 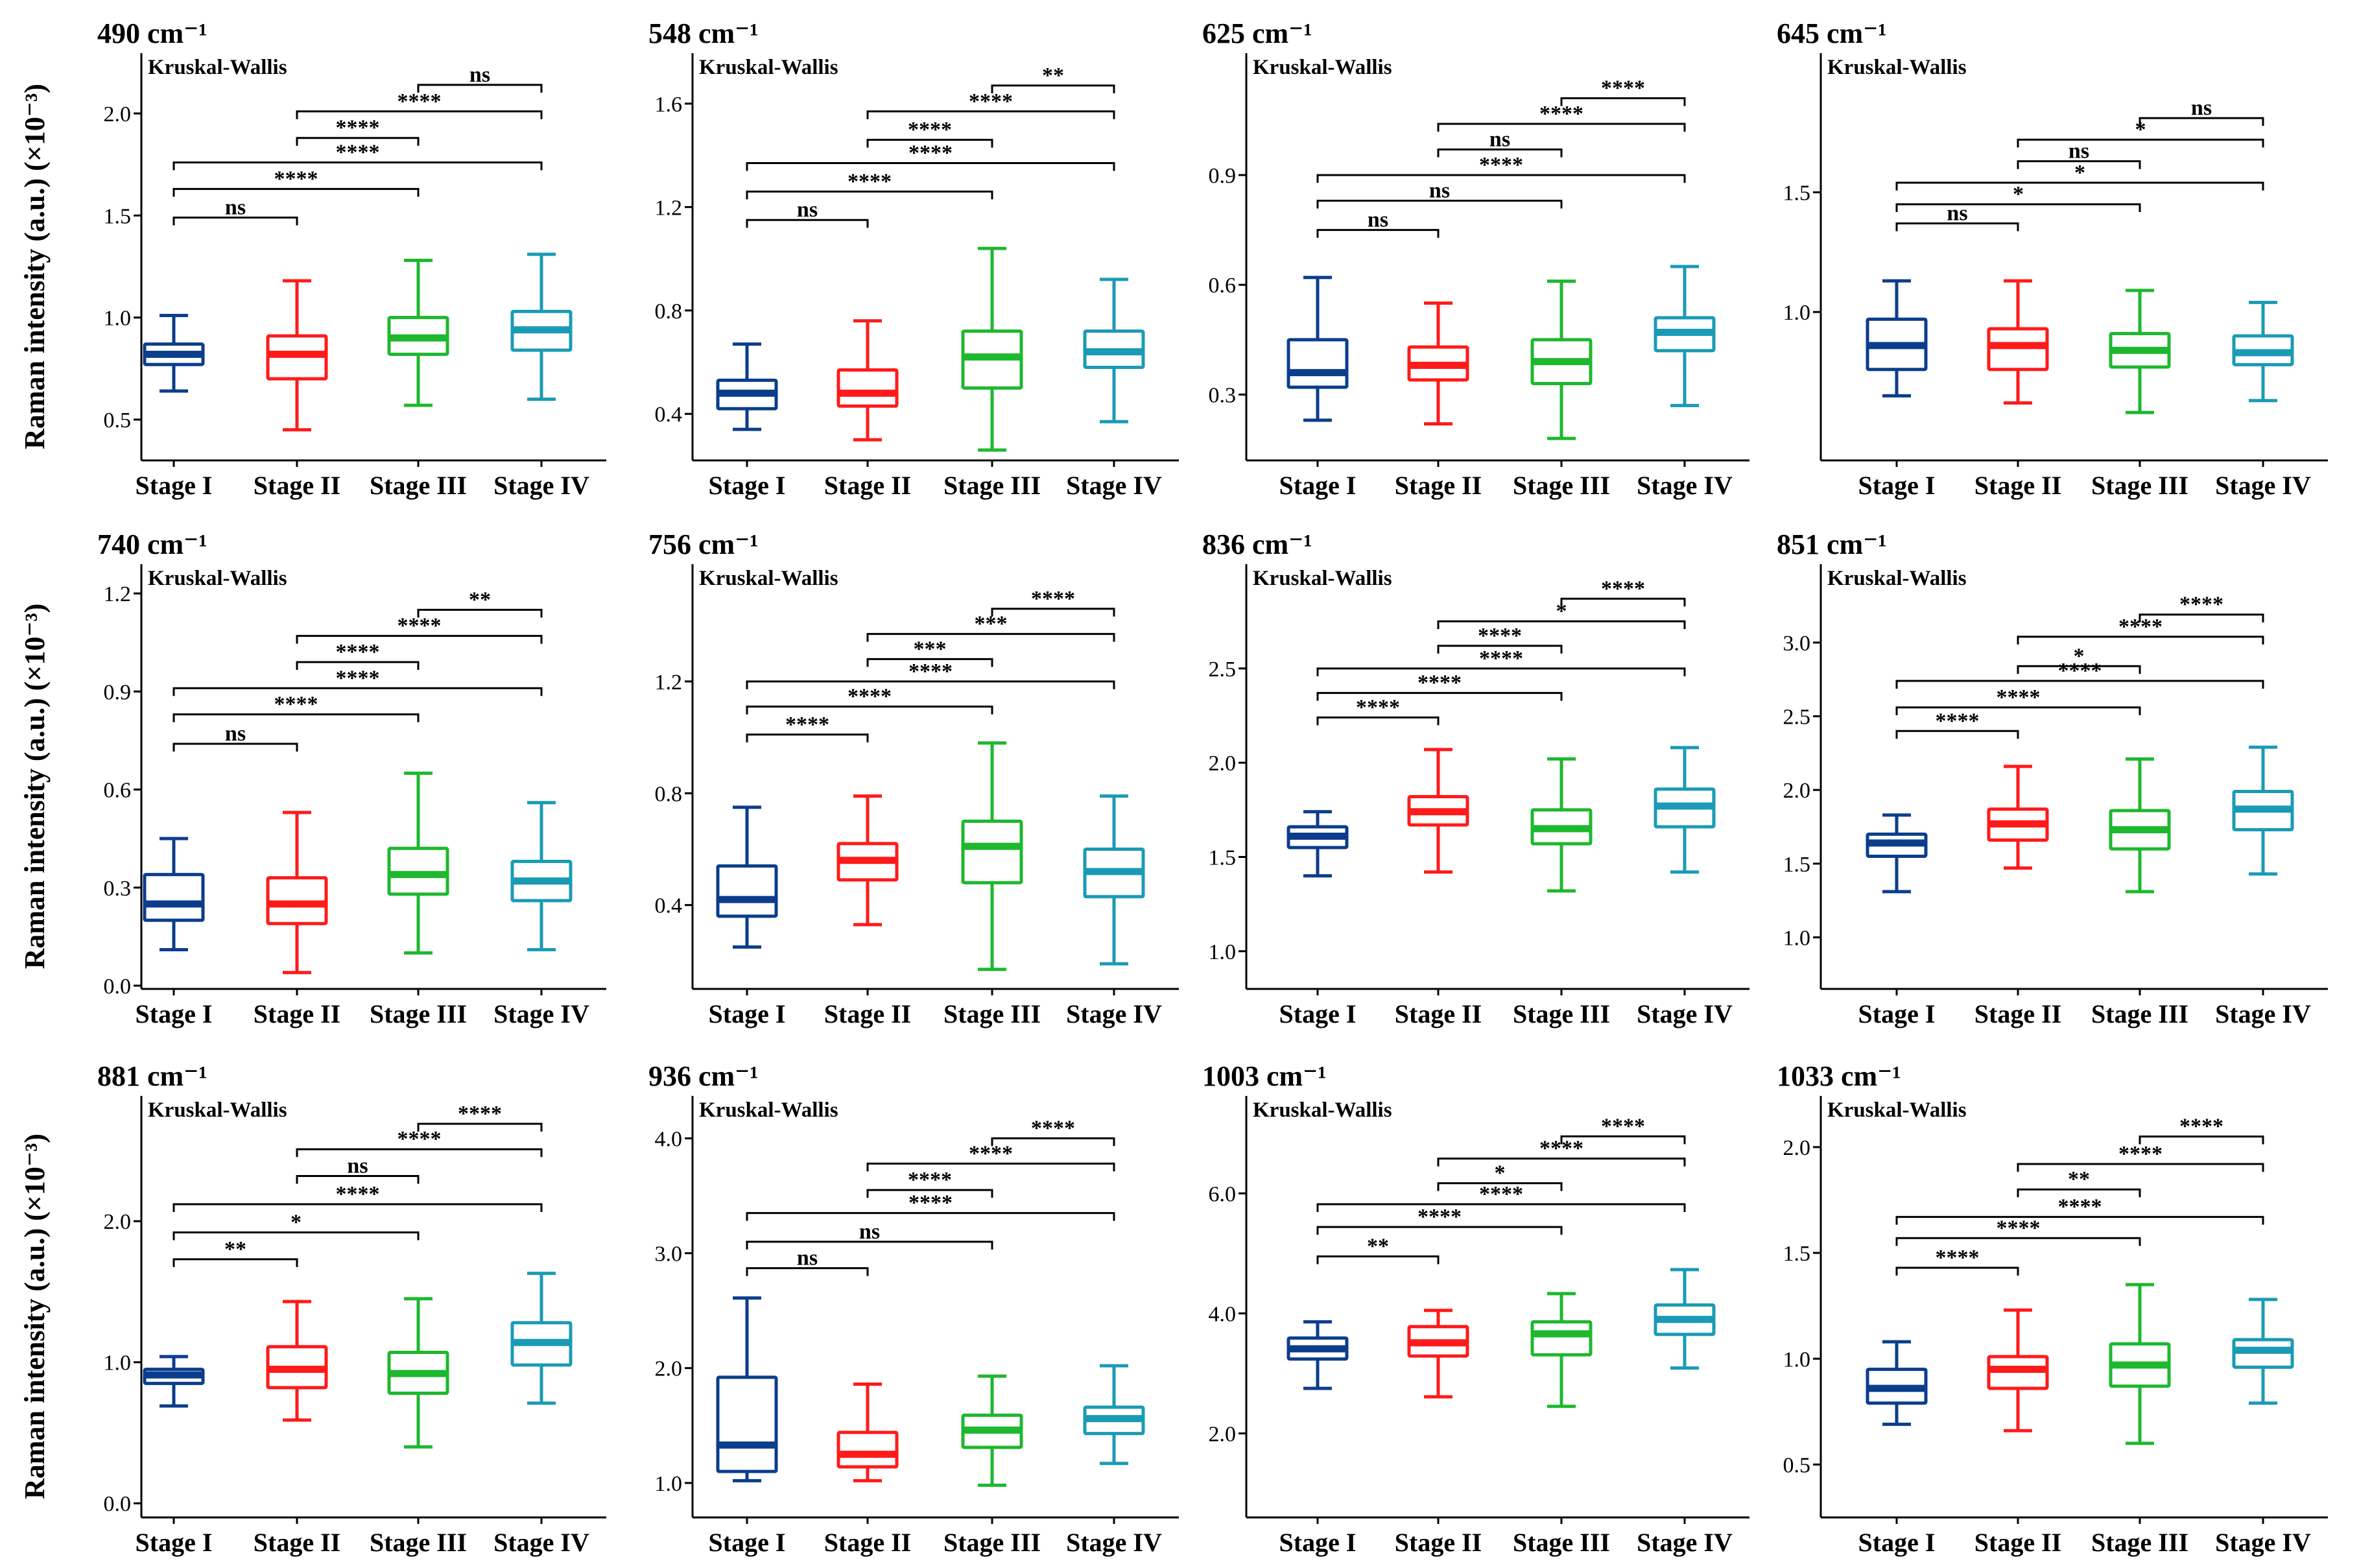 I want to click on y-tick-label: 6.0, so click(x=1223, y=1194).